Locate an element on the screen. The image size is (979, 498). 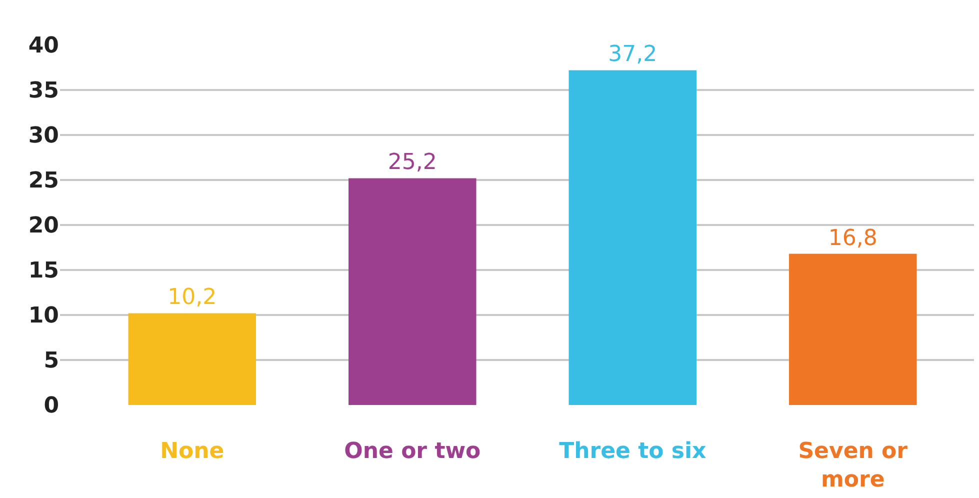
y-tick-label: 40 is located at coordinates (43, 46).